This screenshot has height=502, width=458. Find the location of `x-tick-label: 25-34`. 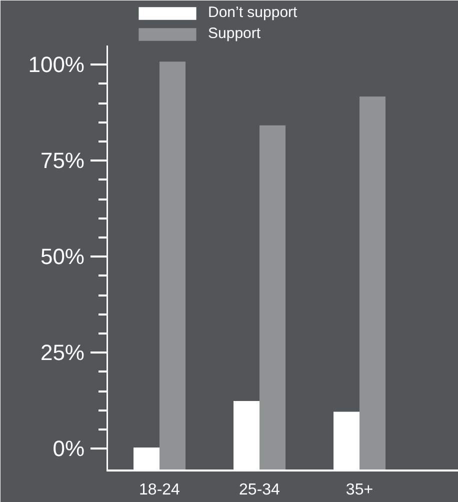

x-tick-label: 25-34 is located at coordinates (259, 490).